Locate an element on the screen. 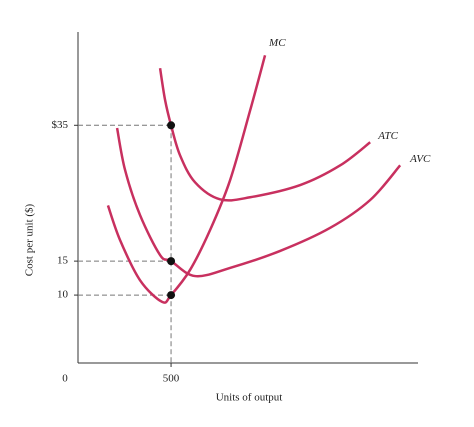 The image size is (474, 427). y-axis-label: Cost per unit ($) is located at coordinates (30, 239).